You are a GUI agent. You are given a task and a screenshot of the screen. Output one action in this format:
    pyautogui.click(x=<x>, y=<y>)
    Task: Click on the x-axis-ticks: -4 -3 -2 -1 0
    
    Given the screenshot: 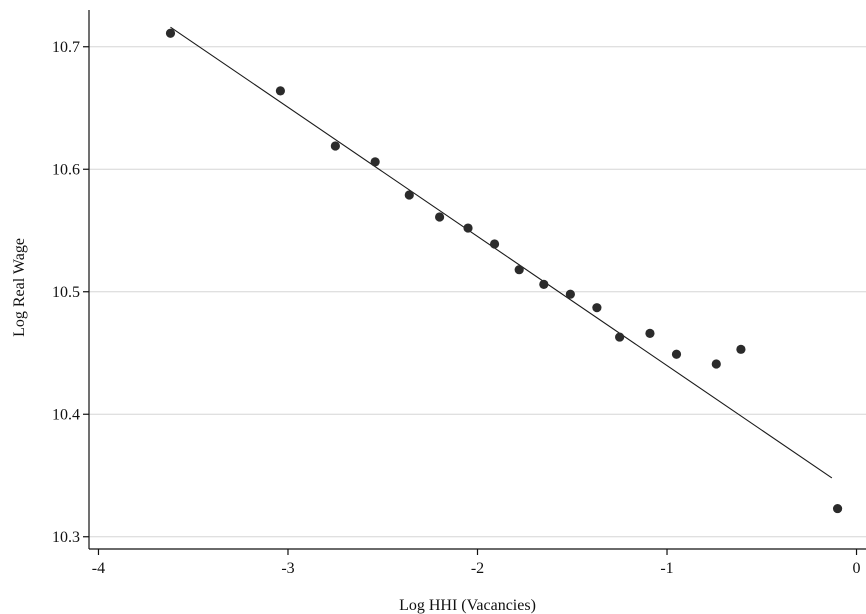 What is the action you would take?
    pyautogui.click(x=476, y=563)
    